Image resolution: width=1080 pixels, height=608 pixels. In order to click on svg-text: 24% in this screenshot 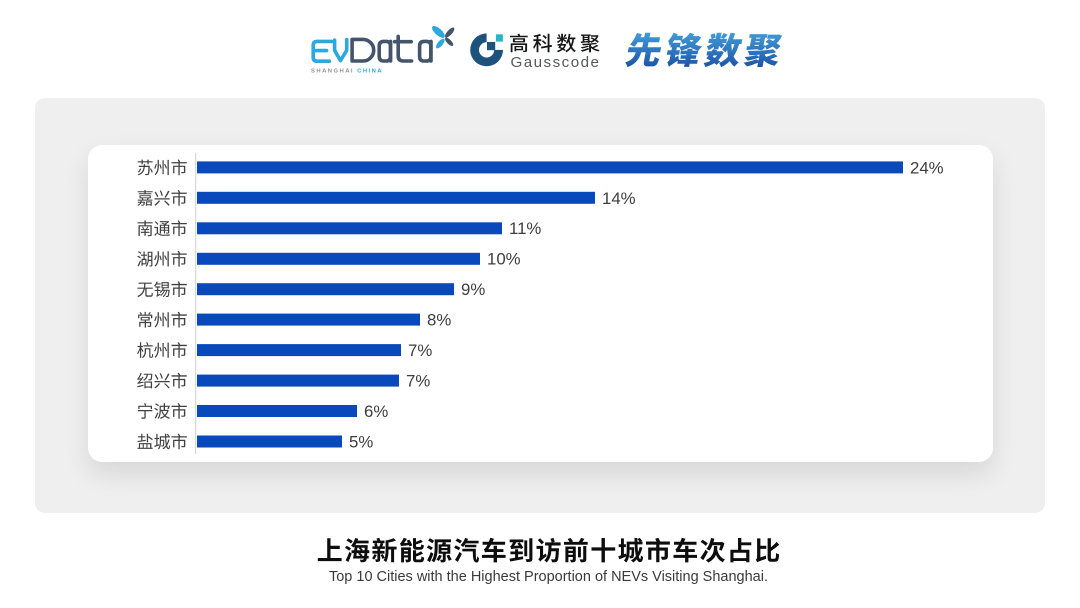, I will do `click(927, 167)`.